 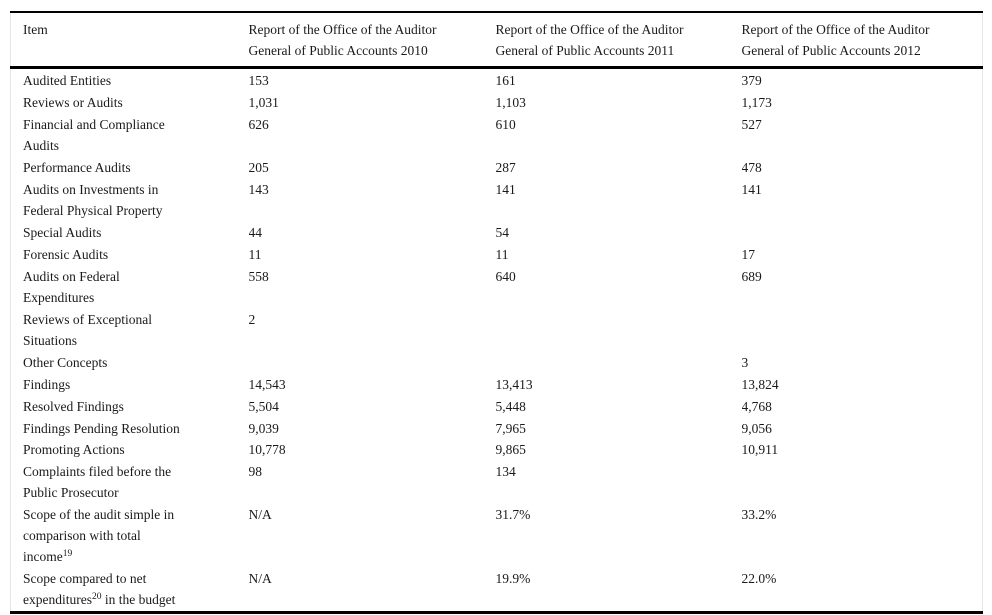 I want to click on table-row: Performance Audits 205 287 478, so click(x=497, y=167).